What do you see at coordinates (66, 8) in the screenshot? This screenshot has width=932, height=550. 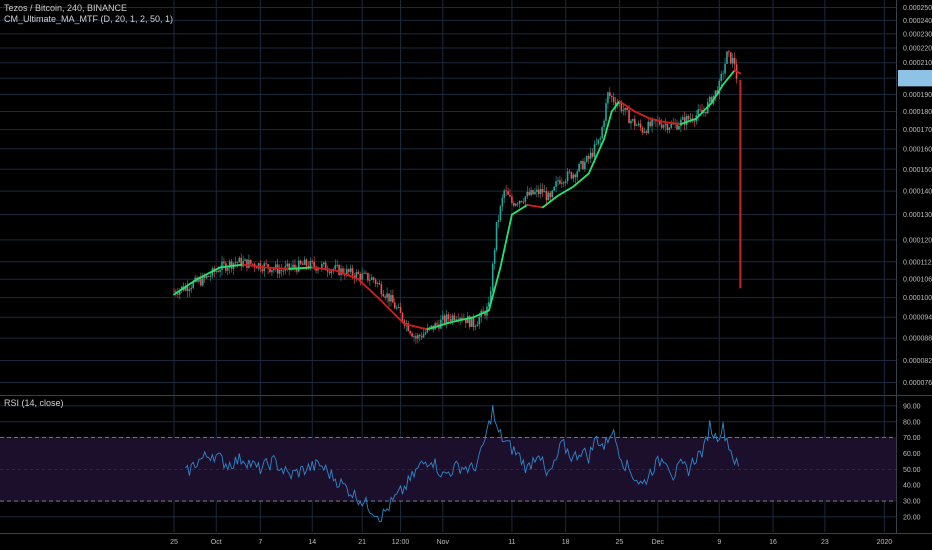 I see `symbol-title: Tezos / Bitcoin, 240, BINANCE` at bounding box center [66, 8].